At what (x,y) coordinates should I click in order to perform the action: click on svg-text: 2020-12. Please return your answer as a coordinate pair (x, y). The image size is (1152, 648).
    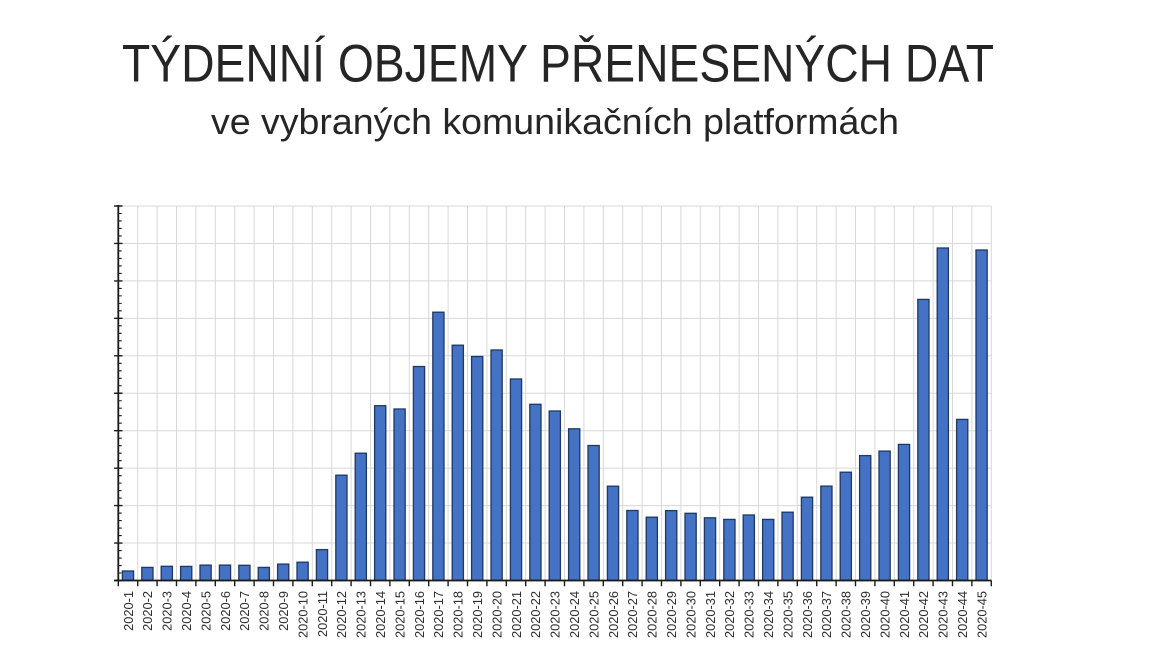
    Looking at the image, I should click on (341, 614).